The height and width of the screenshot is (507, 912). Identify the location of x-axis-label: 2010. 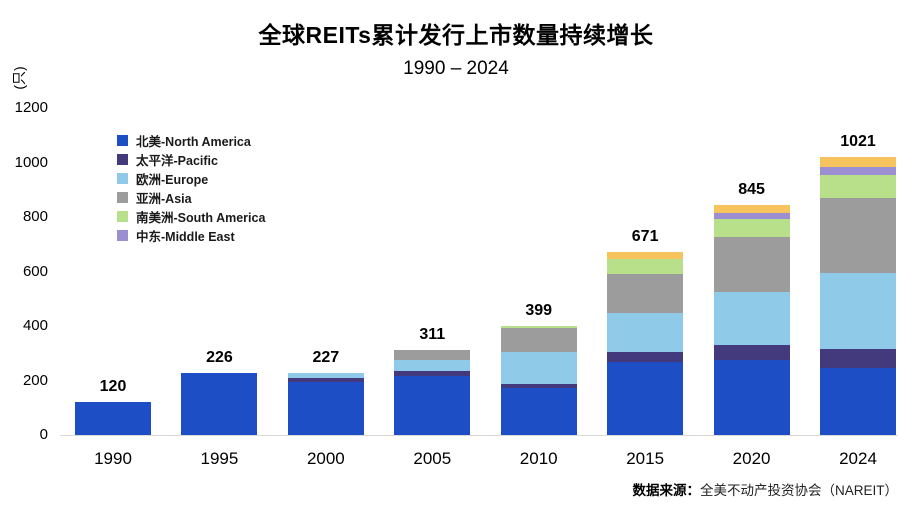
(538, 458).